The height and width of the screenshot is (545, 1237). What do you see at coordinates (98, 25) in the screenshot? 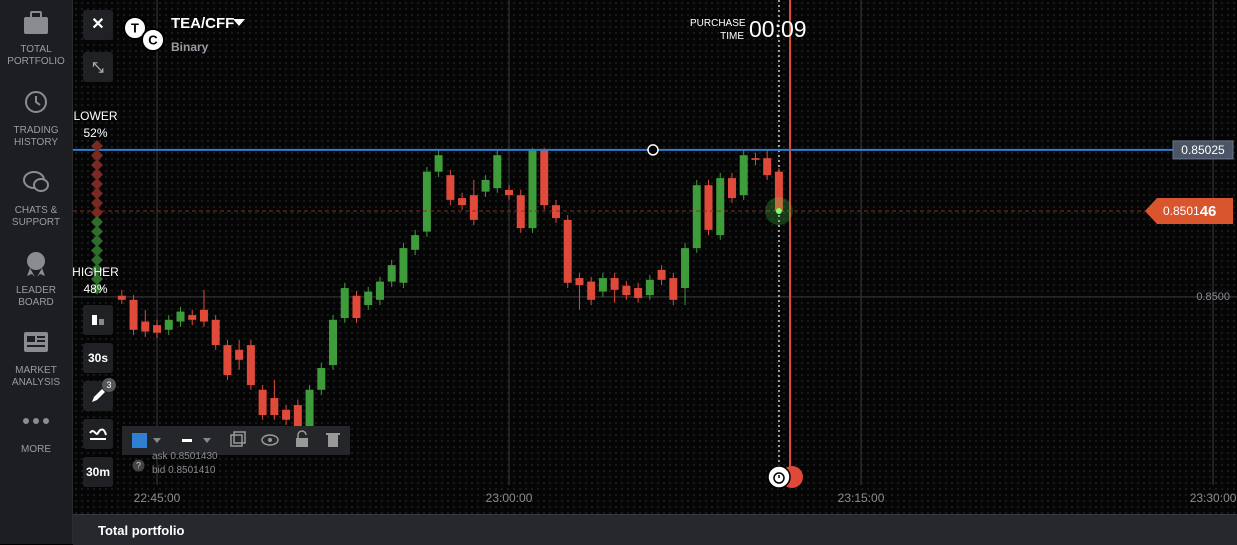
I see `close-button: ✕` at bounding box center [98, 25].